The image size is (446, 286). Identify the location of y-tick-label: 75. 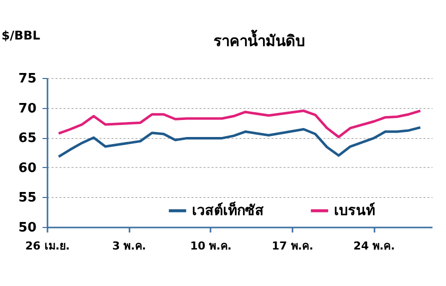
(27, 79).